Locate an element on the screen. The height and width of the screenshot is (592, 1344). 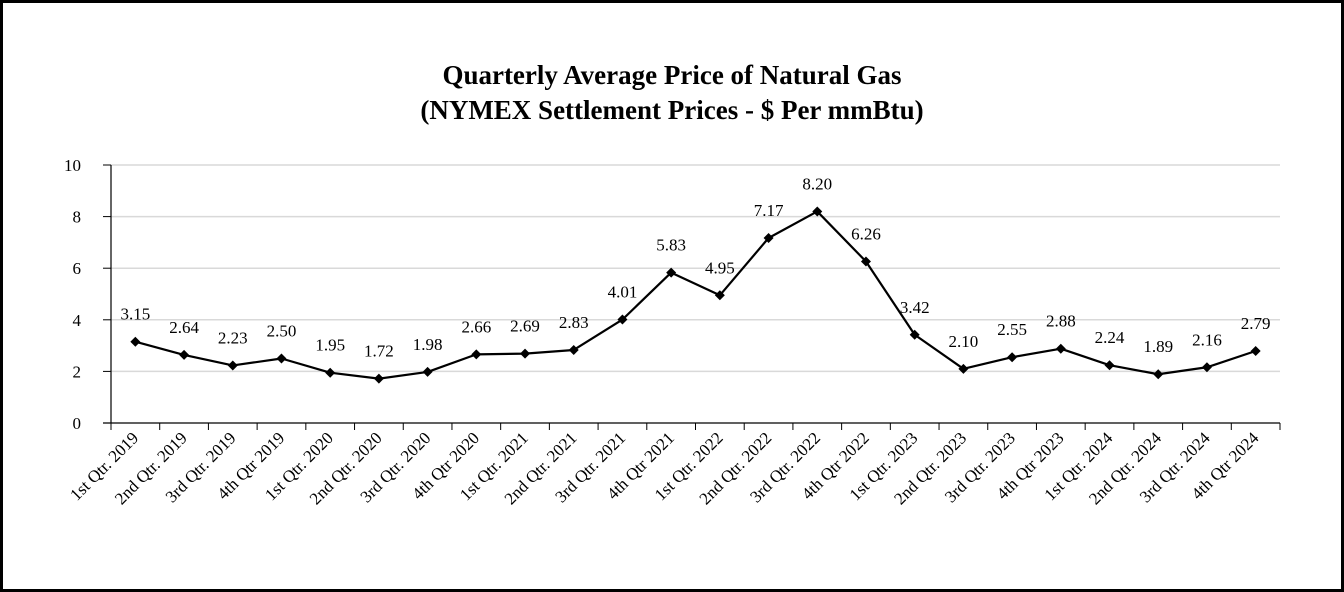
data-label: 1.72 is located at coordinates (379, 351).